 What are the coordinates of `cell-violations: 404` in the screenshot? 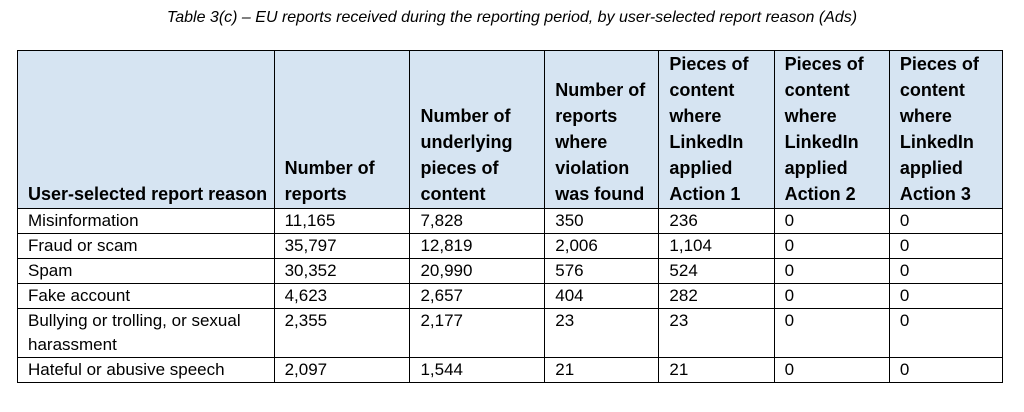 It's located at (602, 296).